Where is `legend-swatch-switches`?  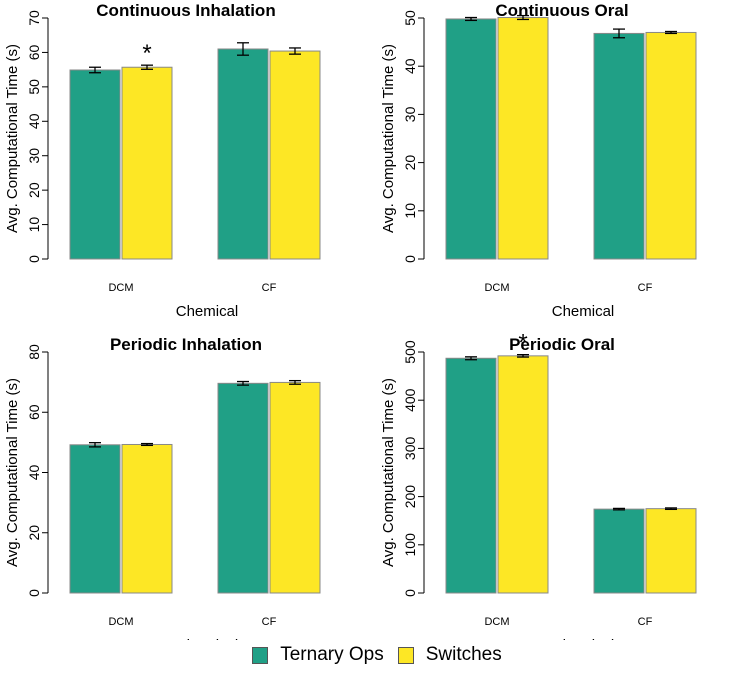 legend-swatch-switches is located at coordinates (405, 655).